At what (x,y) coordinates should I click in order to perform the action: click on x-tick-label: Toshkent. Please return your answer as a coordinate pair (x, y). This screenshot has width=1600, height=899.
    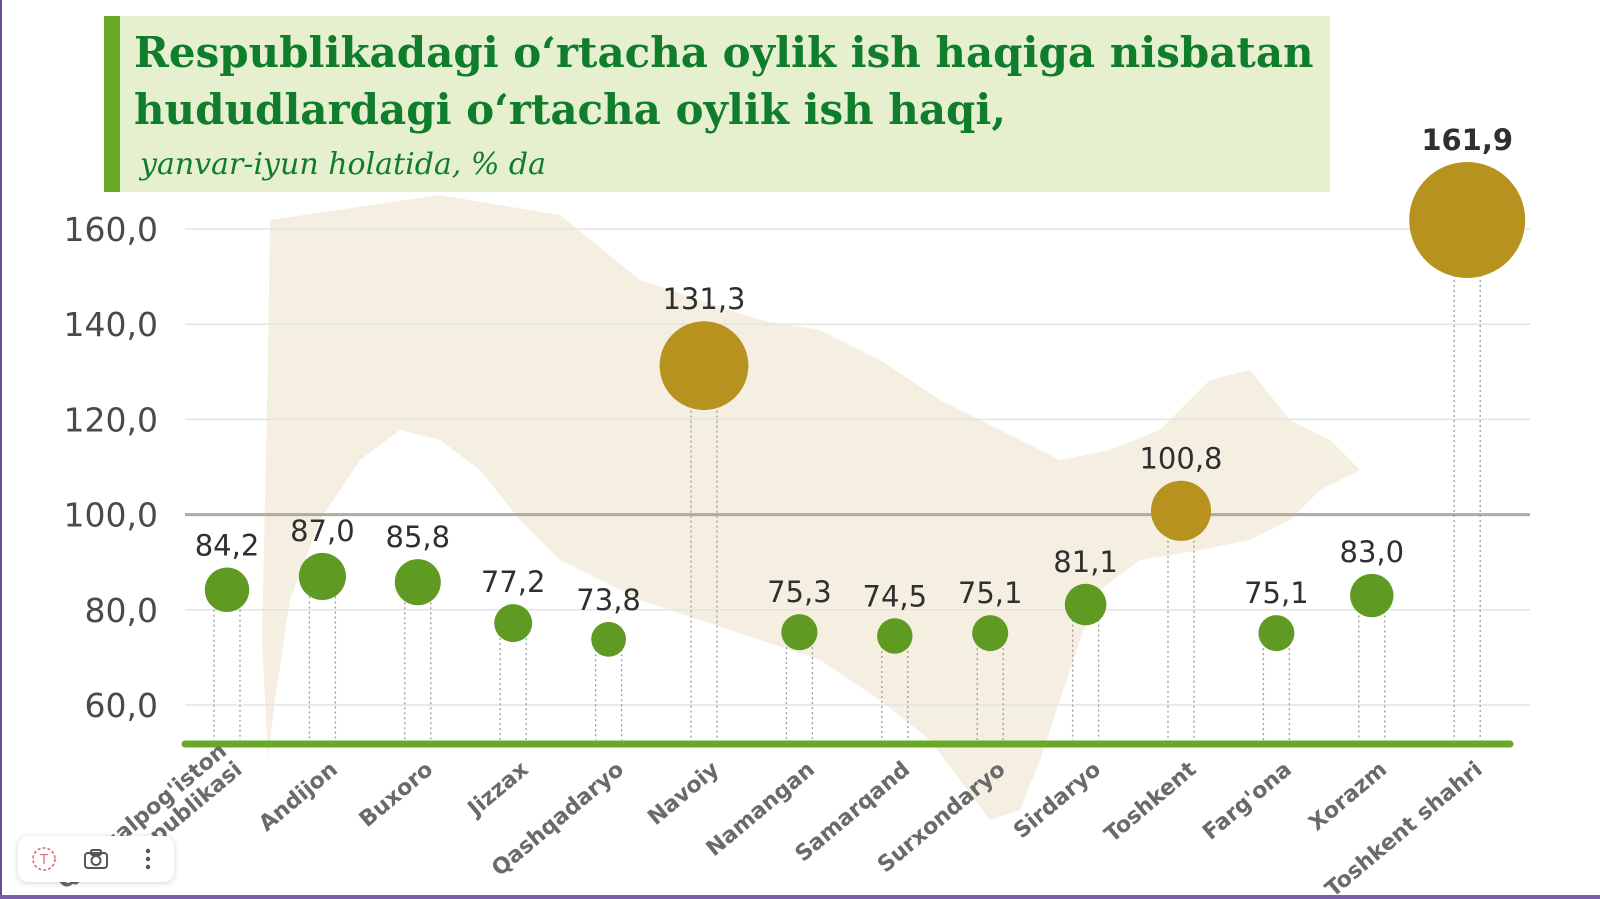
    Looking at the image, I should click on (1151, 802).